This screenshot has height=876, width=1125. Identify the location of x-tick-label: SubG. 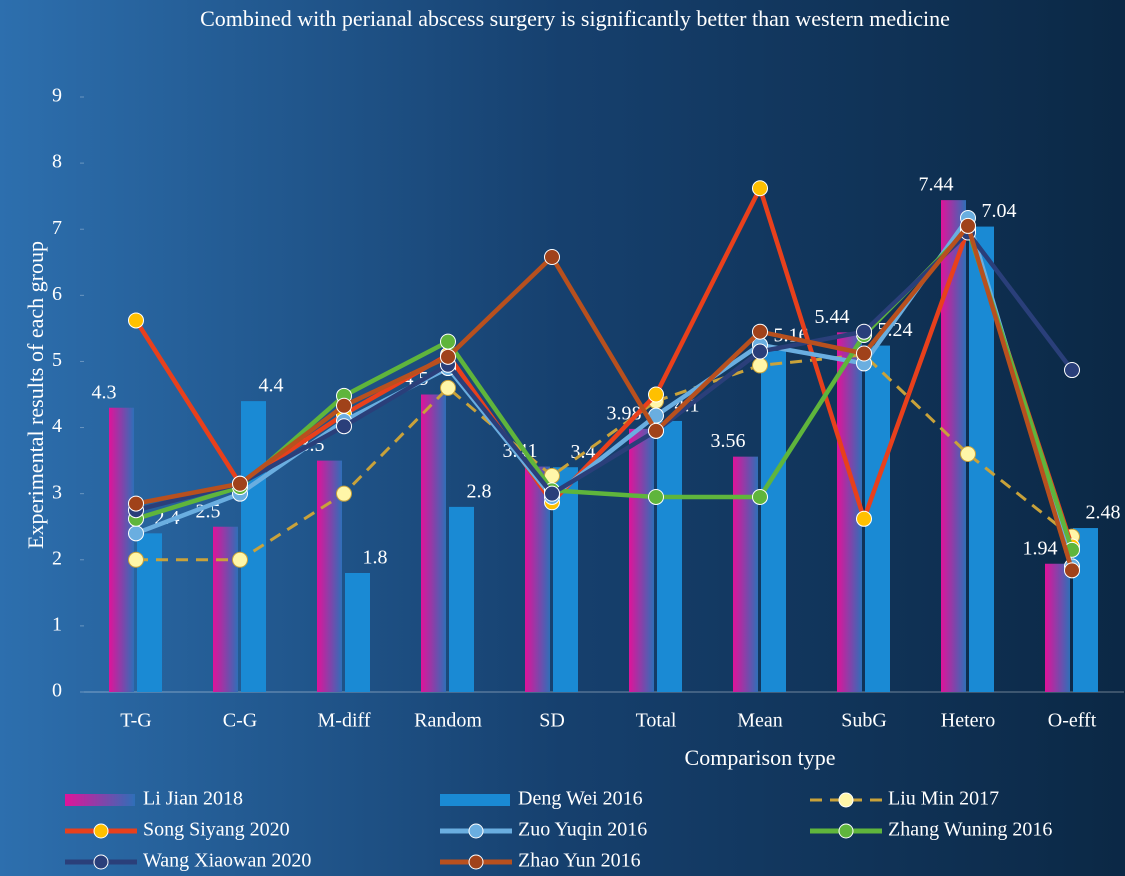
(864, 721).